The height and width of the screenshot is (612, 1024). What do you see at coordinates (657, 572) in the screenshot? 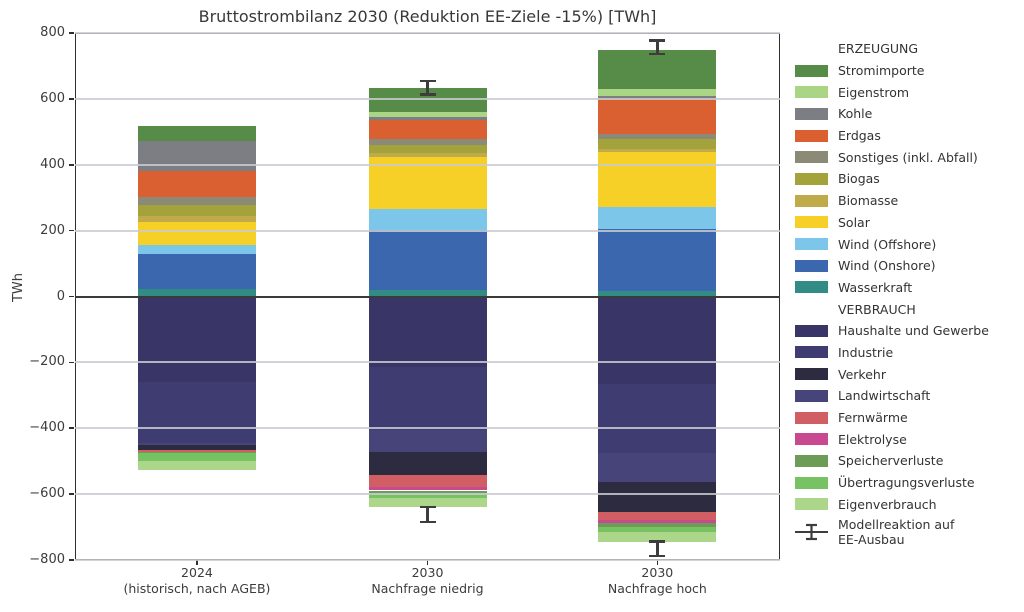
I see `x-category-line1: 2030` at bounding box center [657, 572].